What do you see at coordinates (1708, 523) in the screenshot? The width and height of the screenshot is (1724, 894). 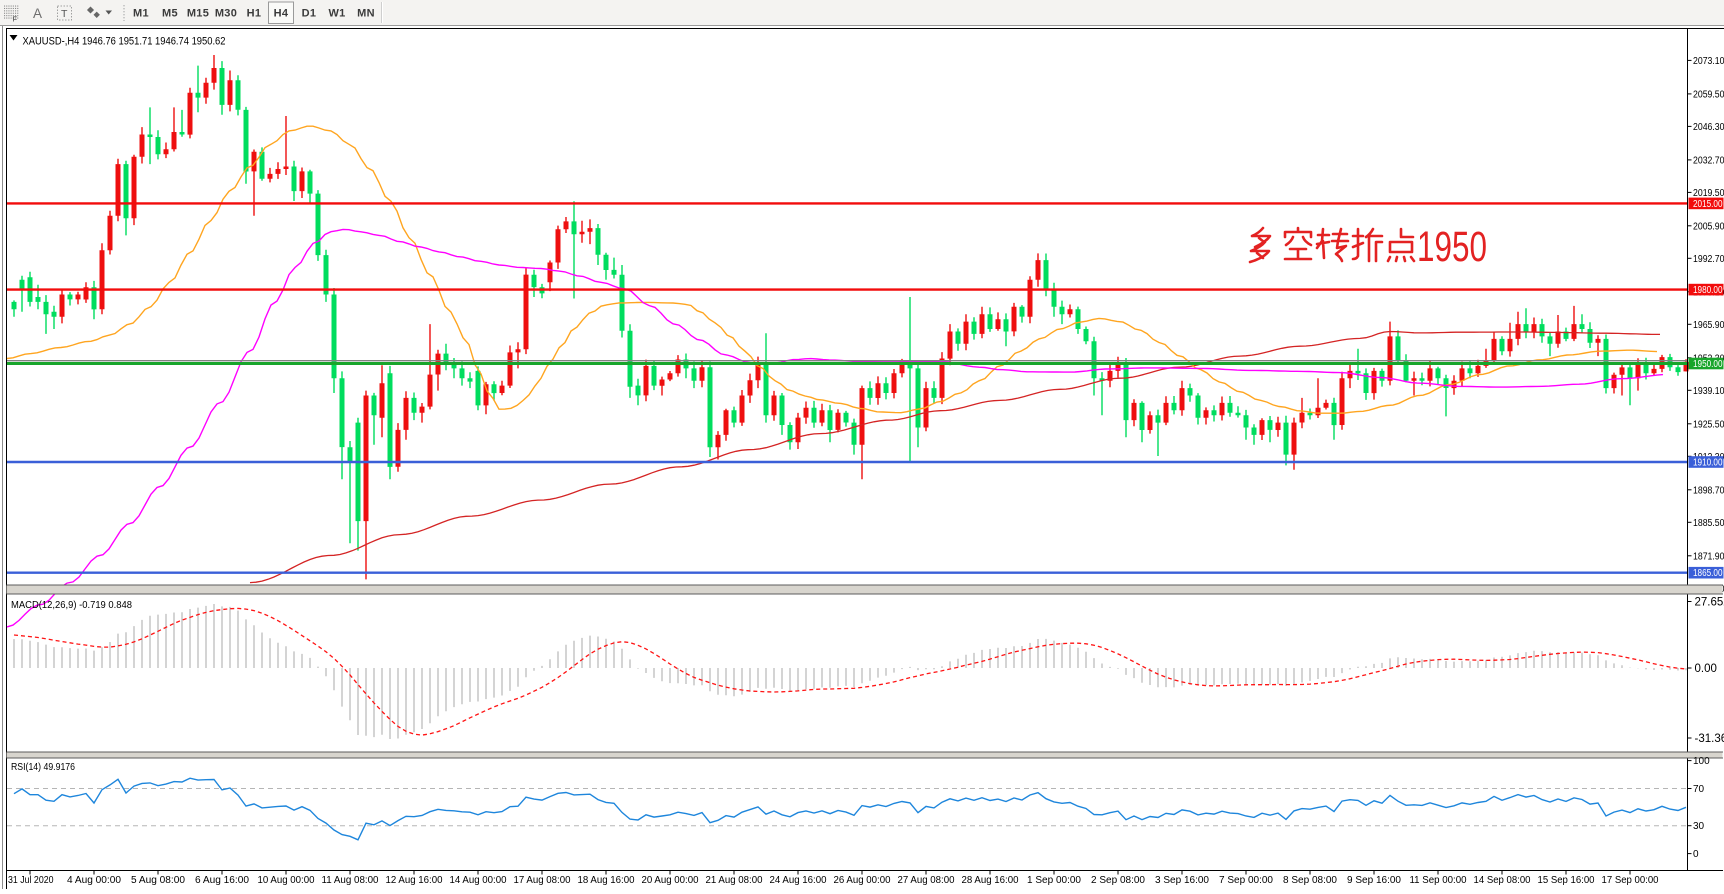 I see `svg-text: 1885.50` at bounding box center [1708, 523].